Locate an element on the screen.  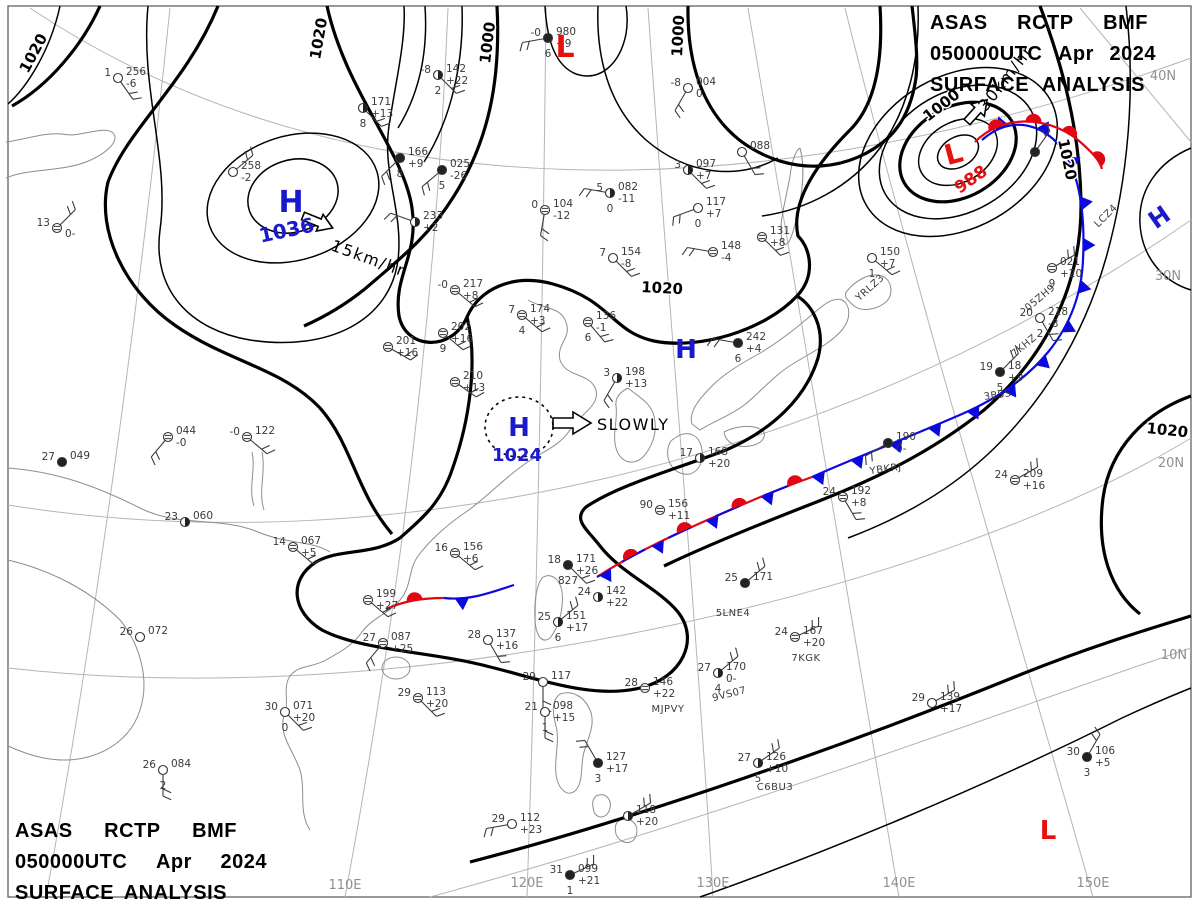
station-value-tendency: -0 is located at coordinates (181, 443).